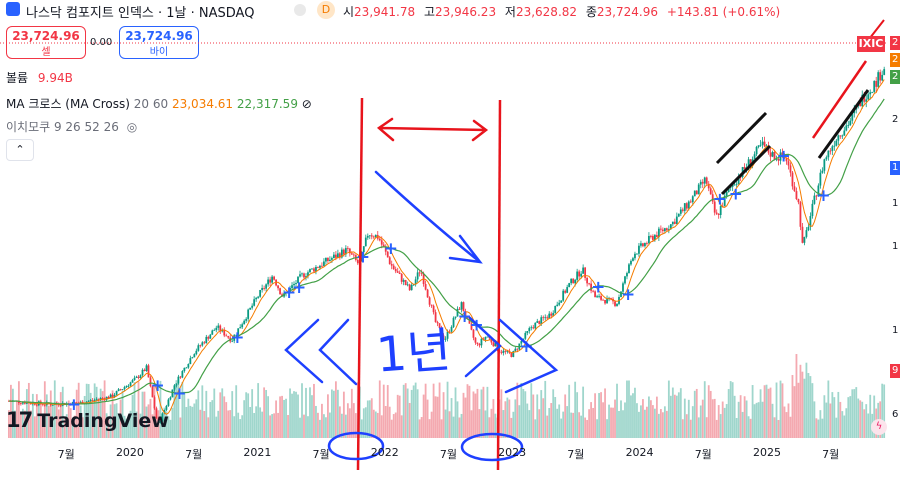  What do you see at coordinates (895, 203) in the screenshot?
I see `right-axis-label: 1` at bounding box center [895, 203].